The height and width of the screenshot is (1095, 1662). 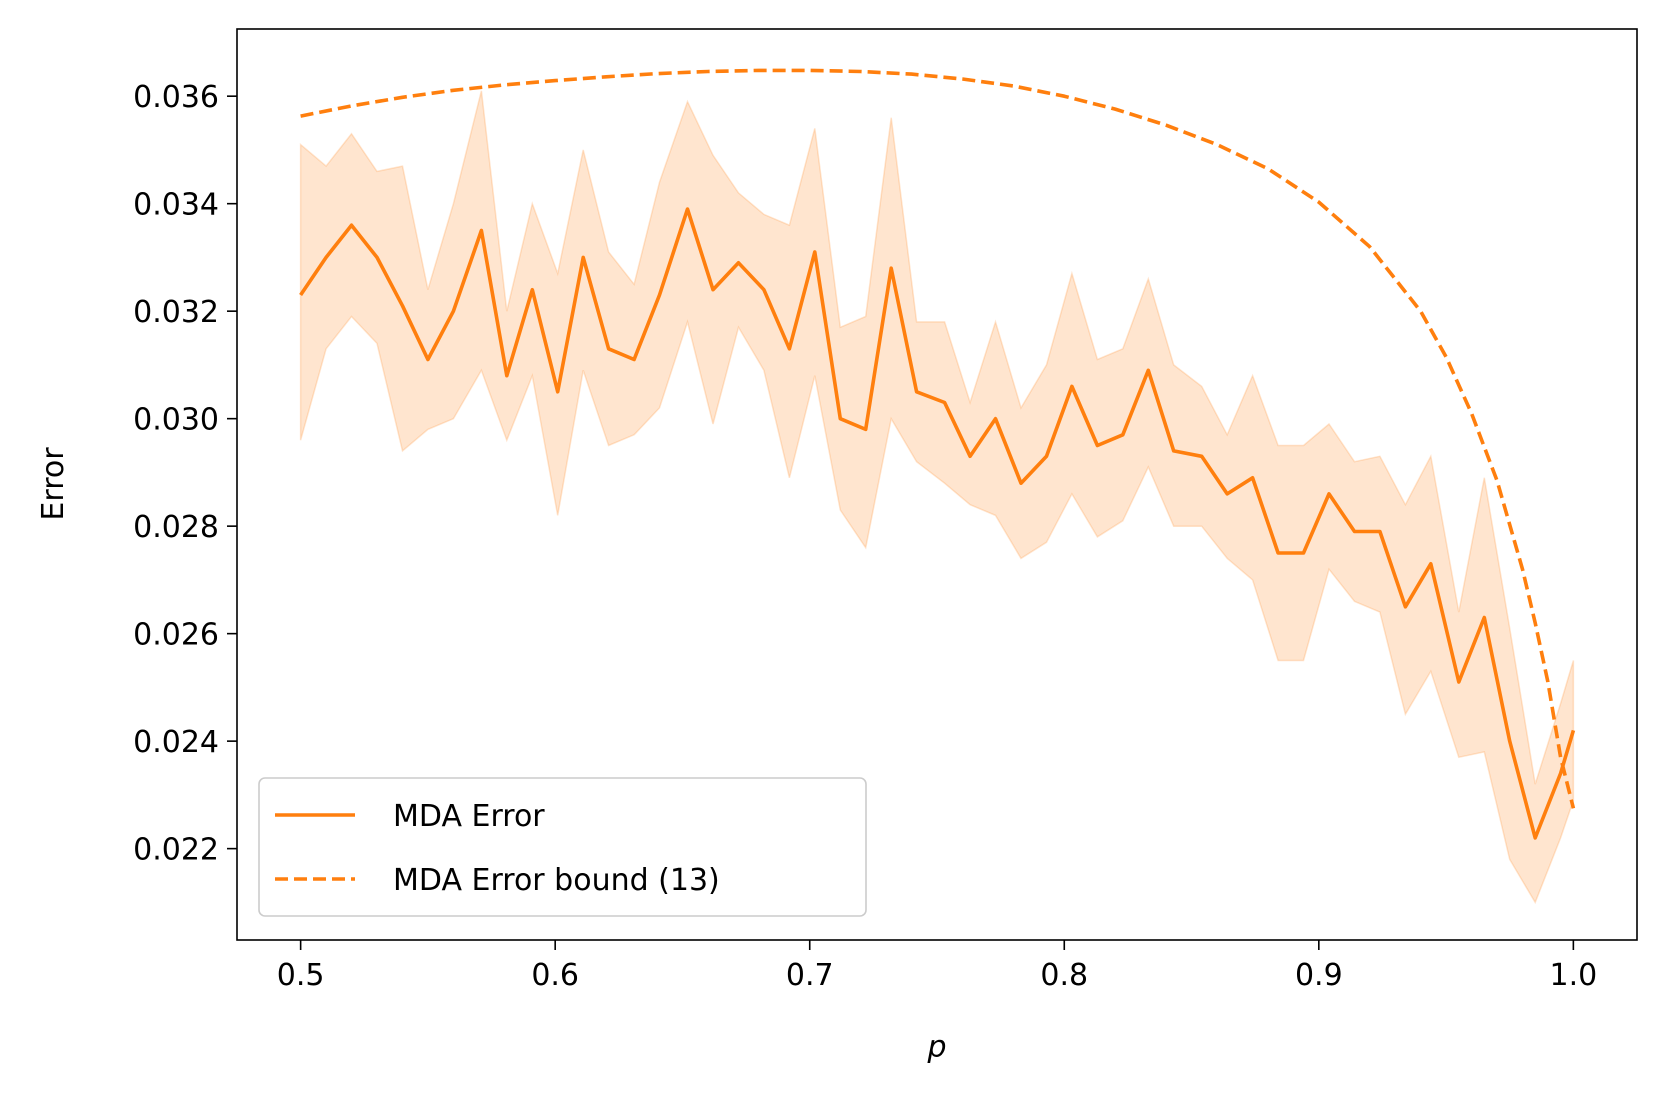 I want to click on x-axis: 0.5 0.6 0.7 0.8 0.9 1.0, so click(x=937, y=966).